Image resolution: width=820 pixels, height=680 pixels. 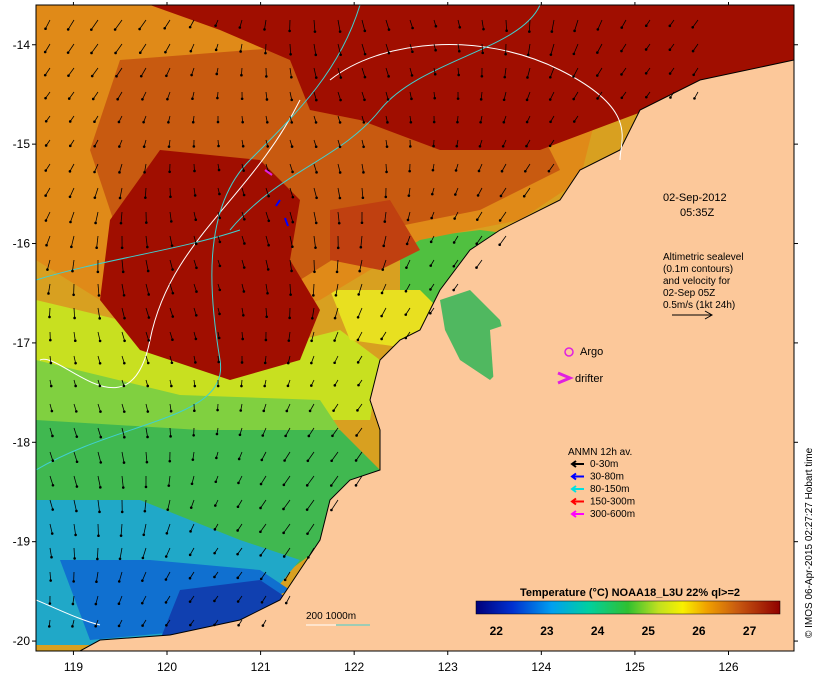 What do you see at coordinates (604, 464) in the screenshot?
I see `anmn-item-label: 0-30m` at bounding box center [604, 464].